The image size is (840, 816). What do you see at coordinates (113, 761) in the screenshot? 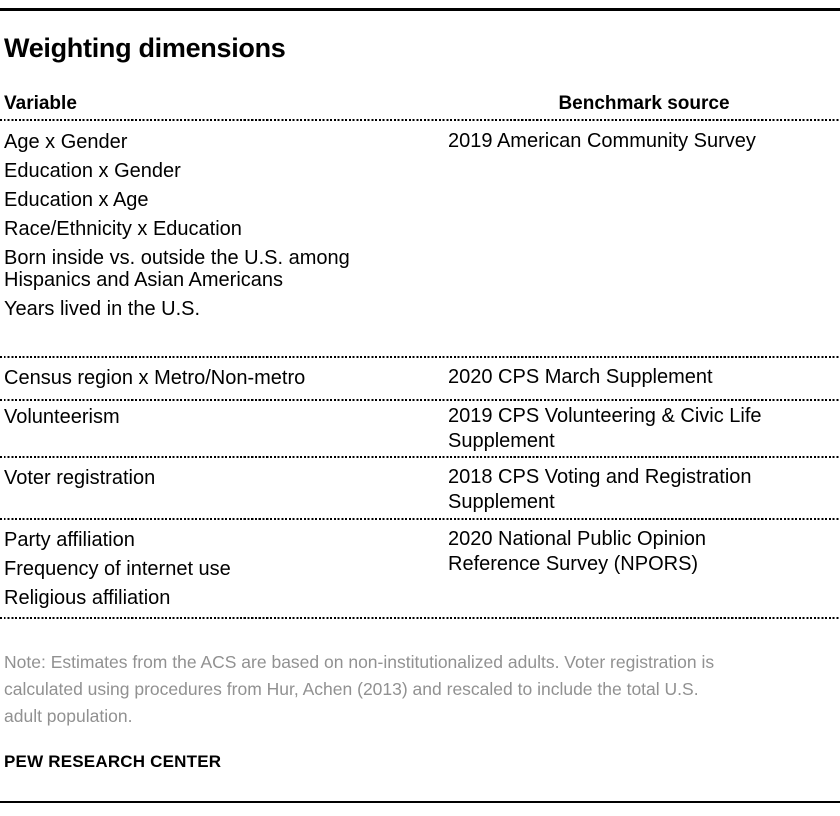
I see `source-attribution: PEW RESEARCH CENTER` at bounding box center [113, 761].